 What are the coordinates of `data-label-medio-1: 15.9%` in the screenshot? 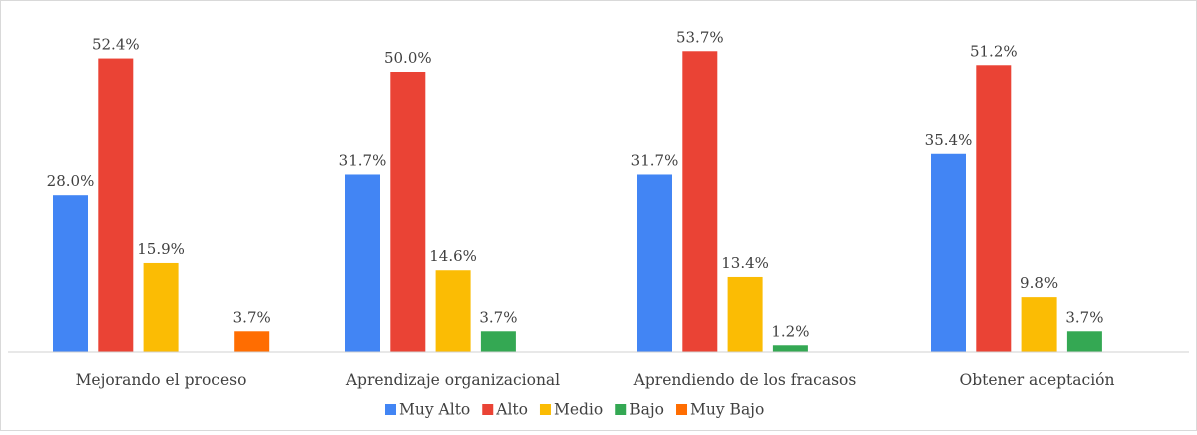 It's located at (161, 249).